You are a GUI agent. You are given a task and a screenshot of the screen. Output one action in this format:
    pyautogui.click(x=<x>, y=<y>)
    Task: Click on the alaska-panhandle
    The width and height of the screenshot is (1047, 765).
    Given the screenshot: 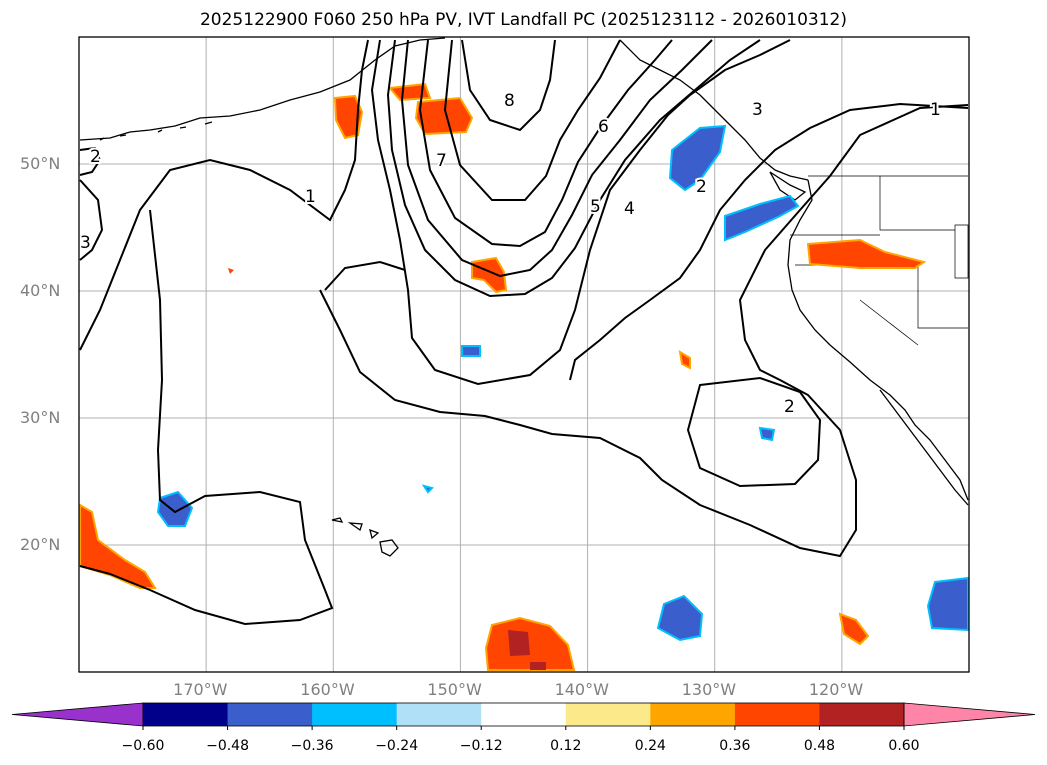 What is the action you would take?
    pyautogui.click(x=714, y=110)
    